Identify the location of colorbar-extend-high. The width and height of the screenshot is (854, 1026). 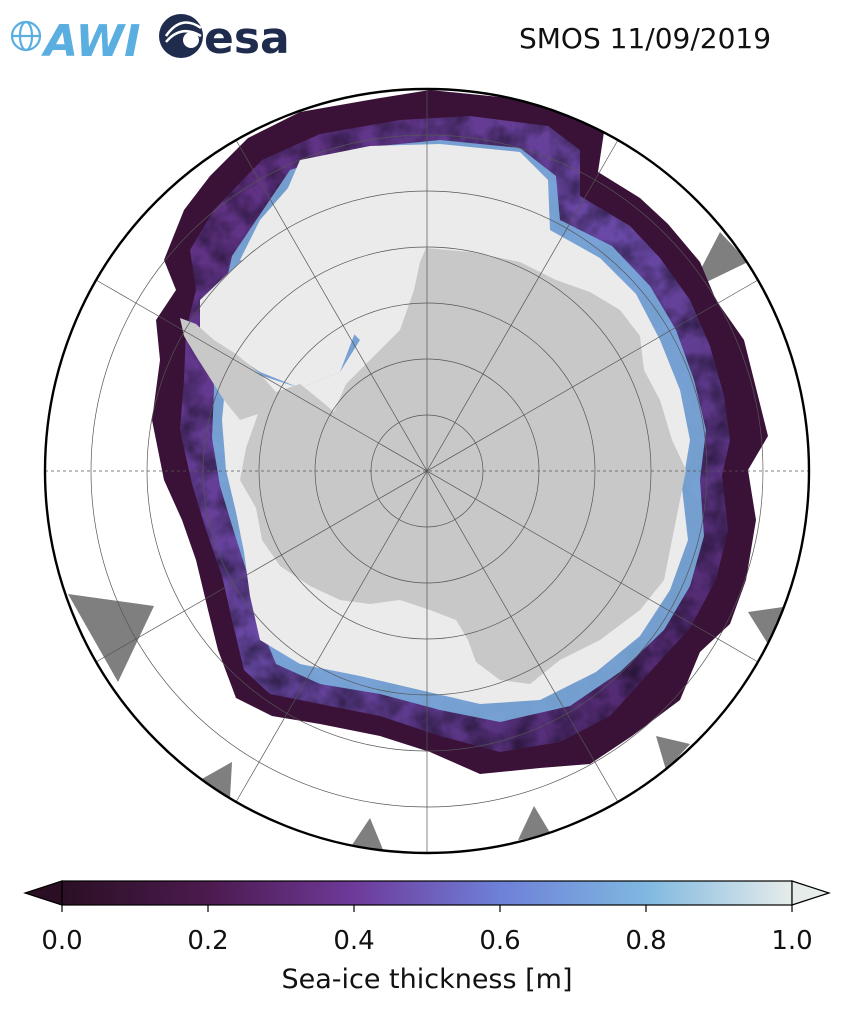
(811, 893).